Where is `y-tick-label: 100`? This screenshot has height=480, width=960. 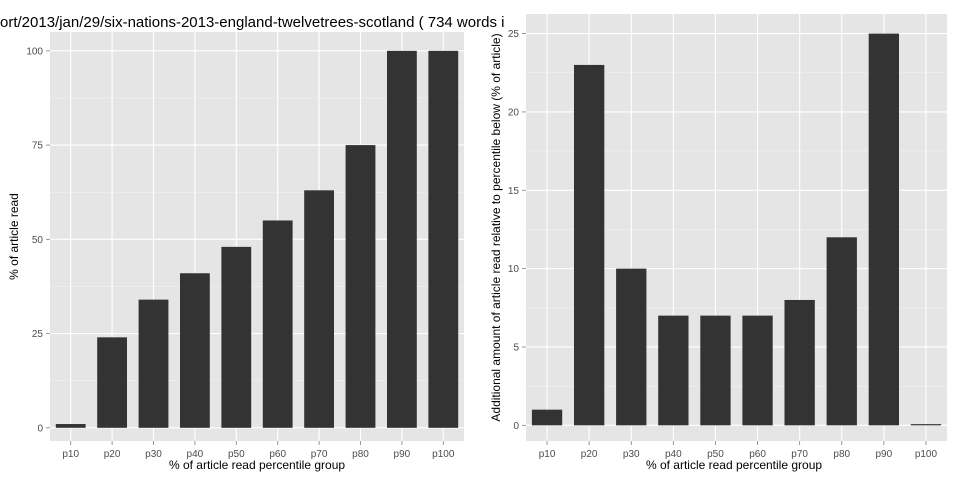 y-tick-label: 100 is located at coordinates (34, 51).